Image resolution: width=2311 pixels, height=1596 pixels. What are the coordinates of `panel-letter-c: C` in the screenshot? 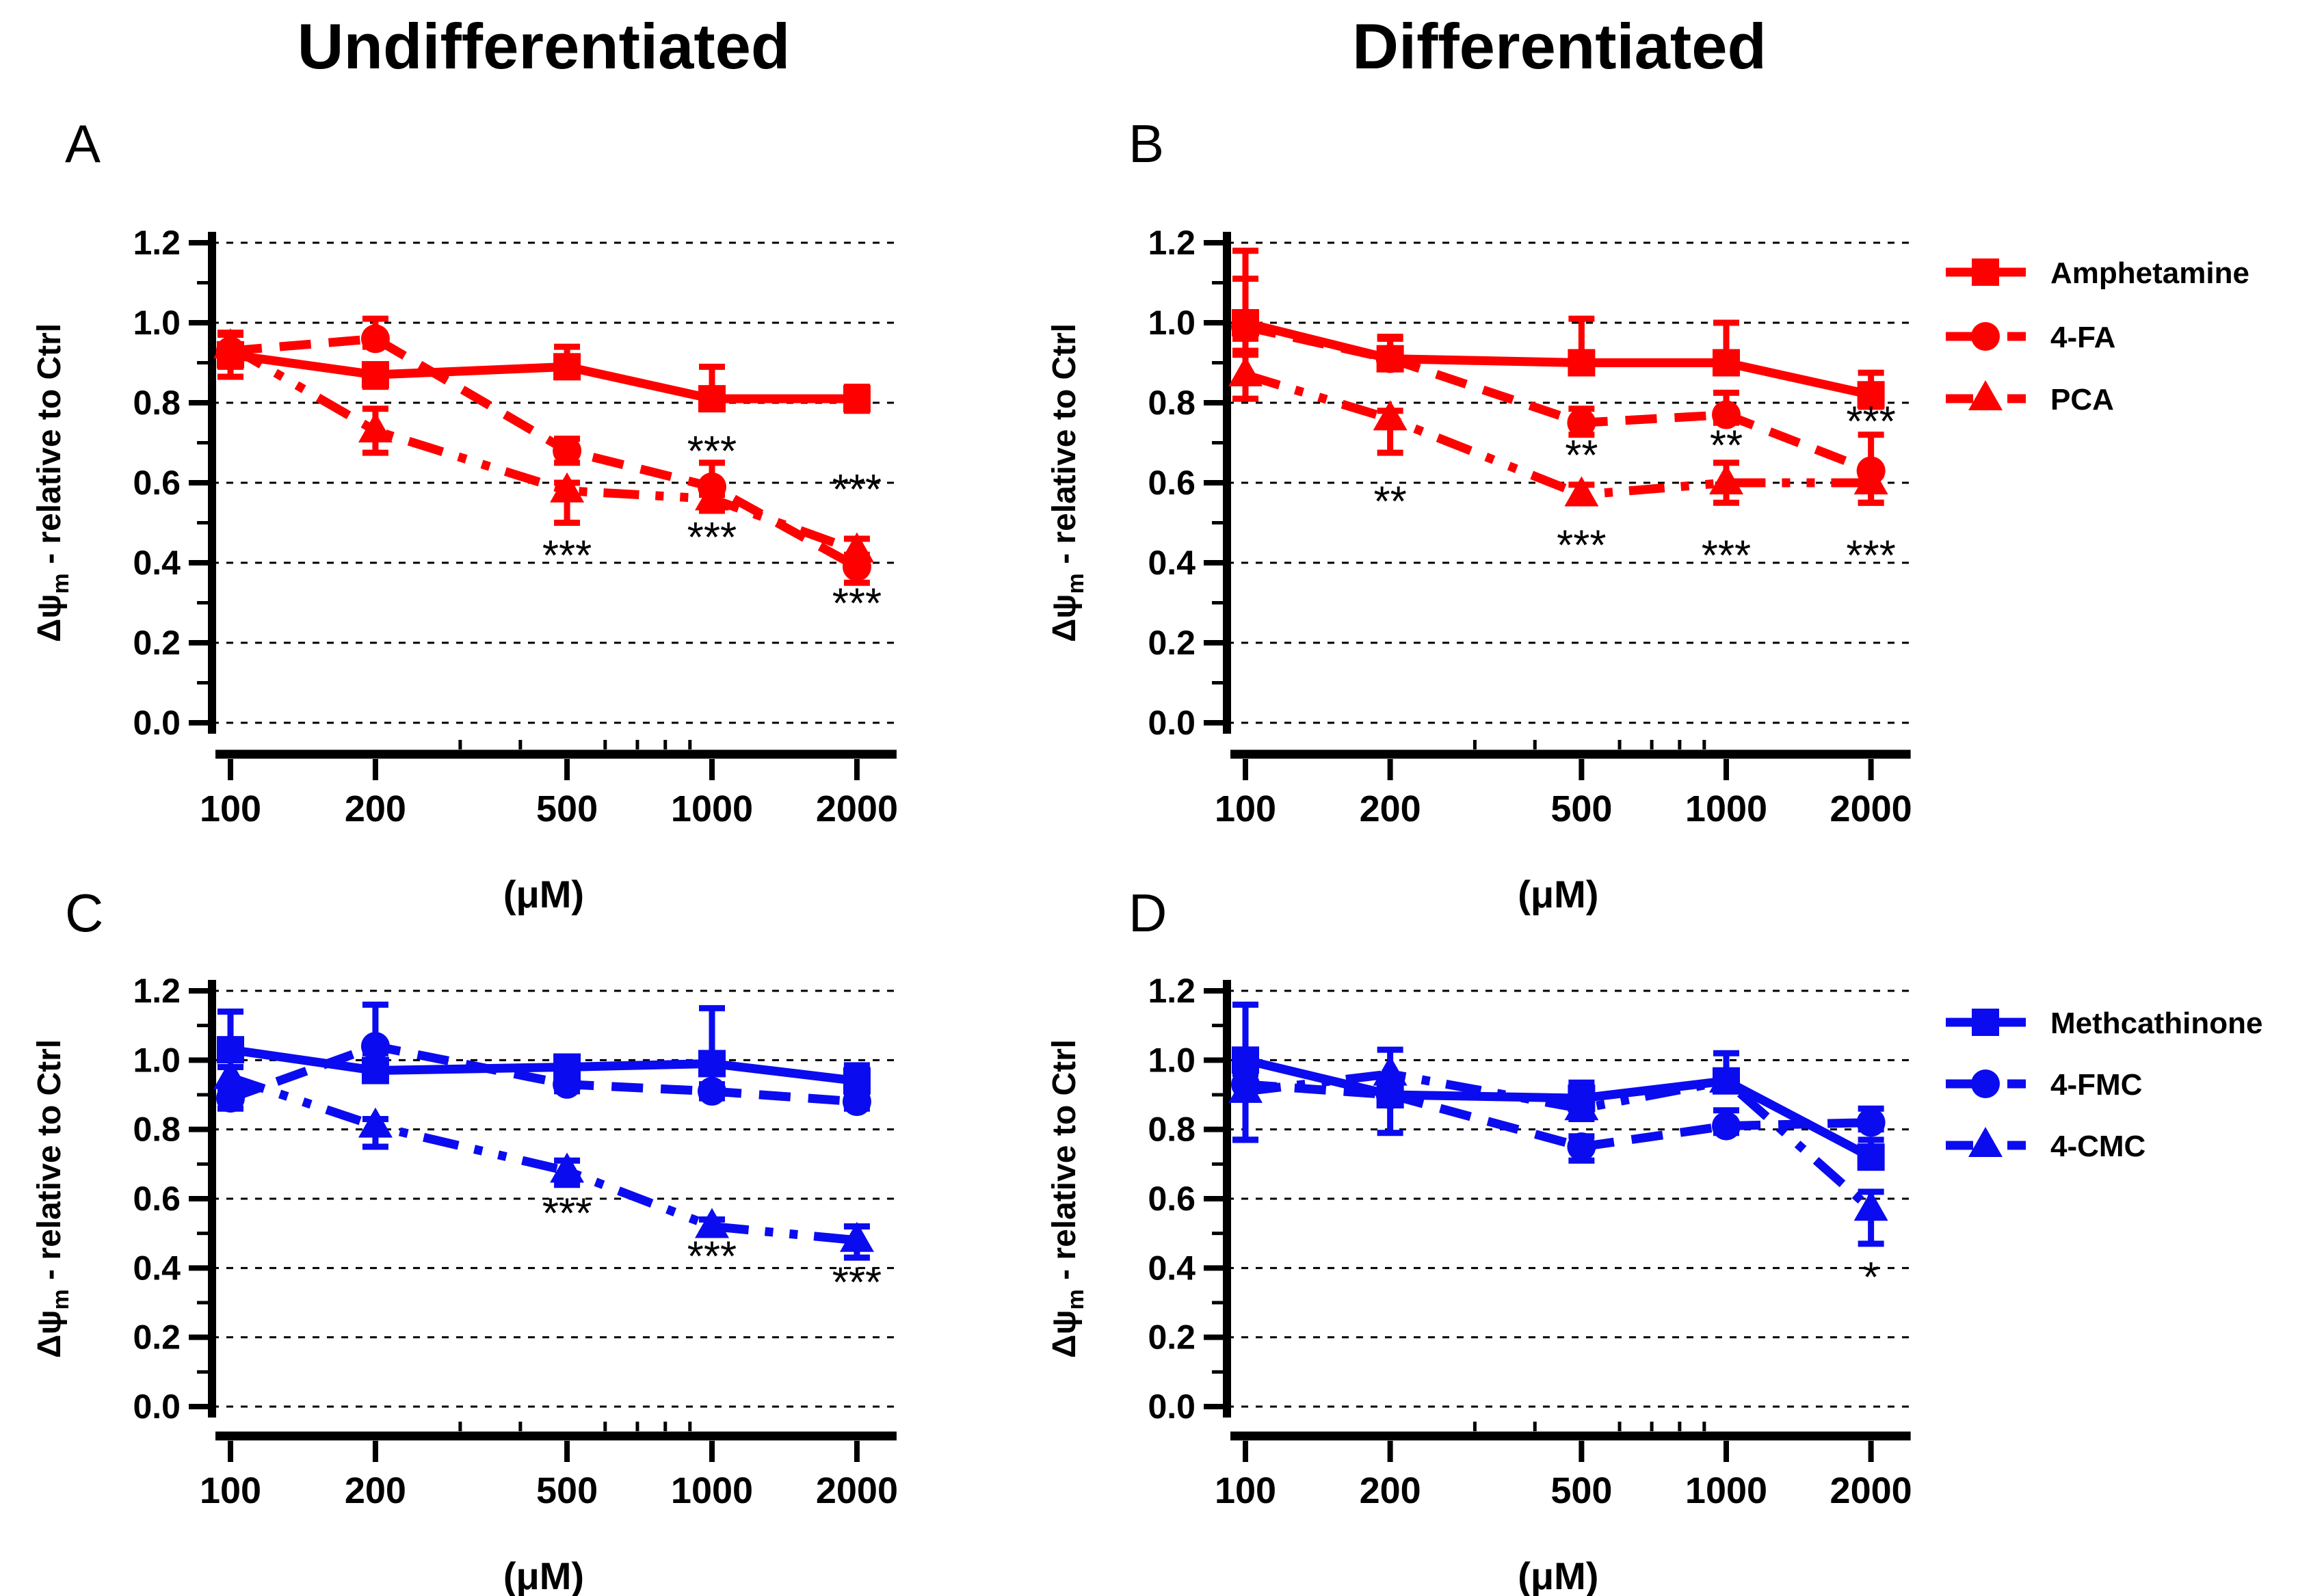 It's located at (84, 913).